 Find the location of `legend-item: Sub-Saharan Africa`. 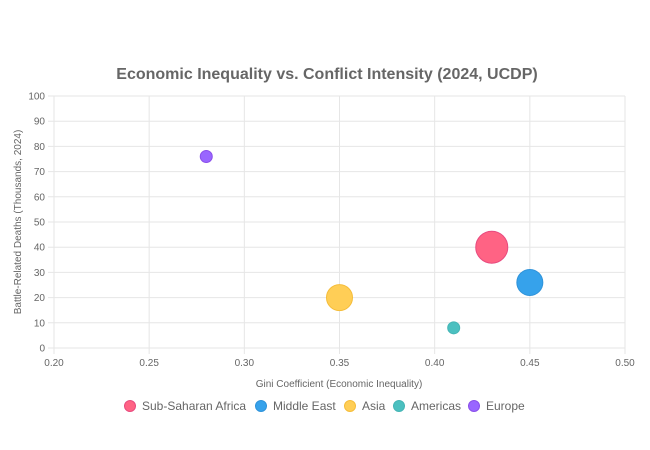

legend-item: Sub-Saharan Africa is located at coordinates (185, 406).